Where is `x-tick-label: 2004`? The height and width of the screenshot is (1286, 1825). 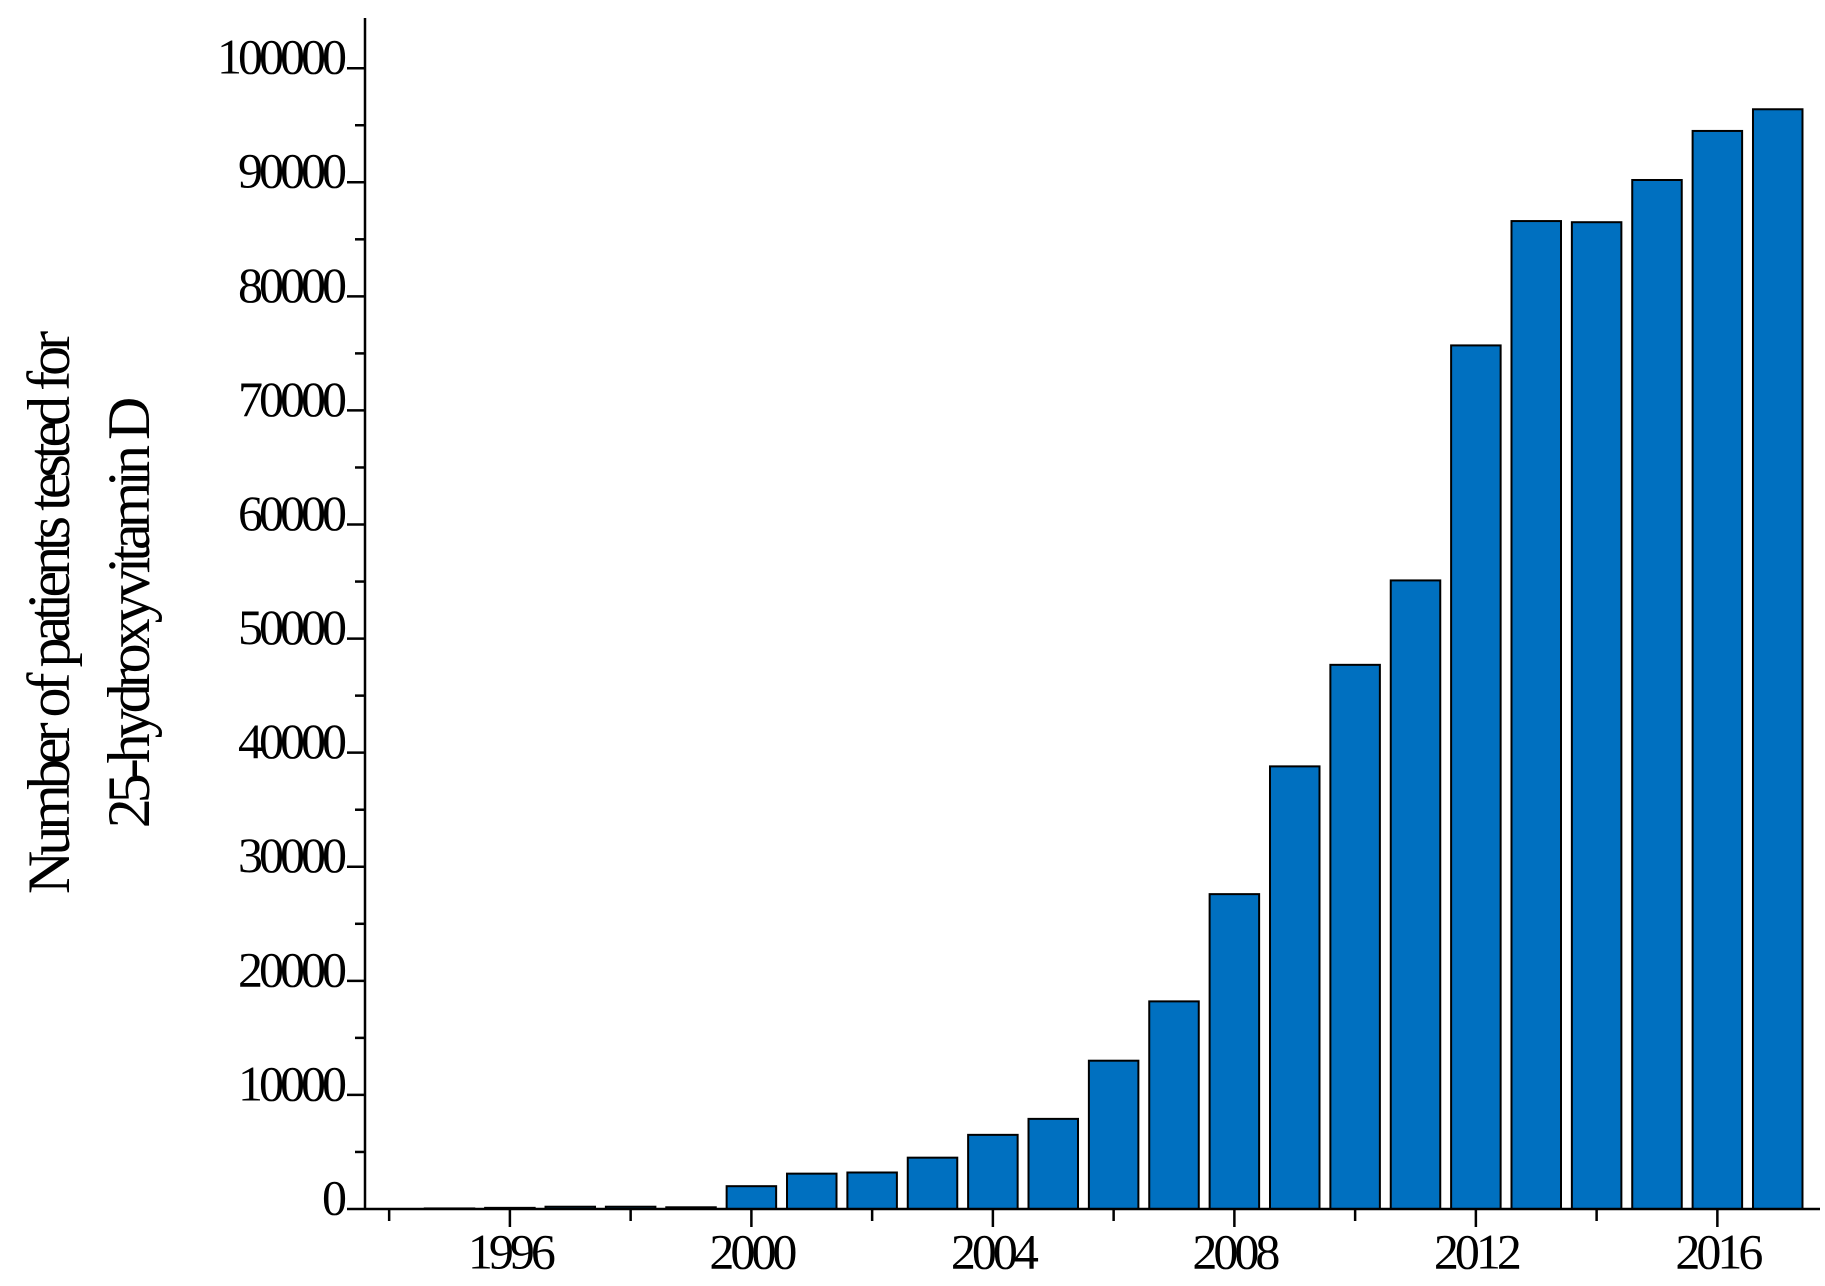 x-tick-label: 2004 is located at coordinates (995, 1251).